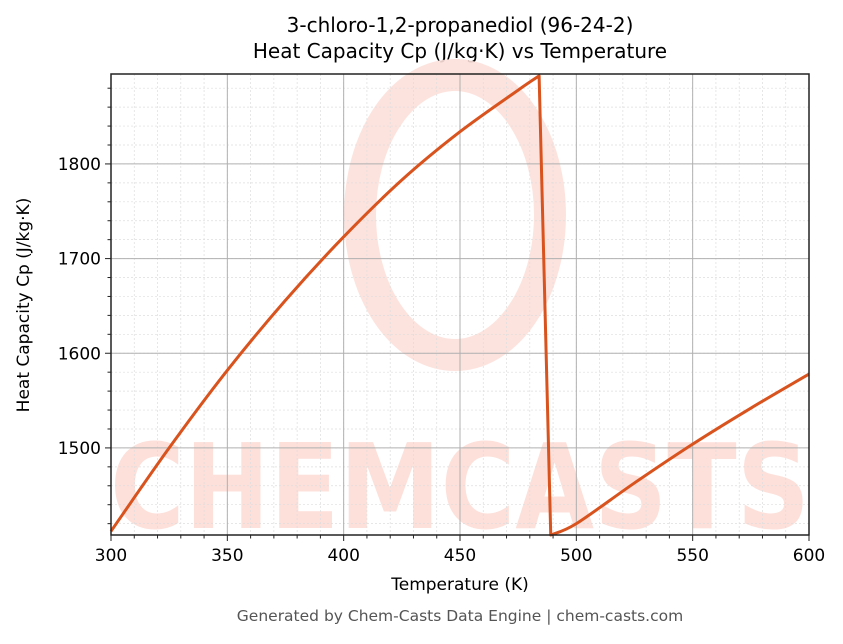  Describe the element at coordinates (24, 305) in the screenshot. I see `y-axis-label: Heat Capacity Cp (J/kg·K)` at that location.